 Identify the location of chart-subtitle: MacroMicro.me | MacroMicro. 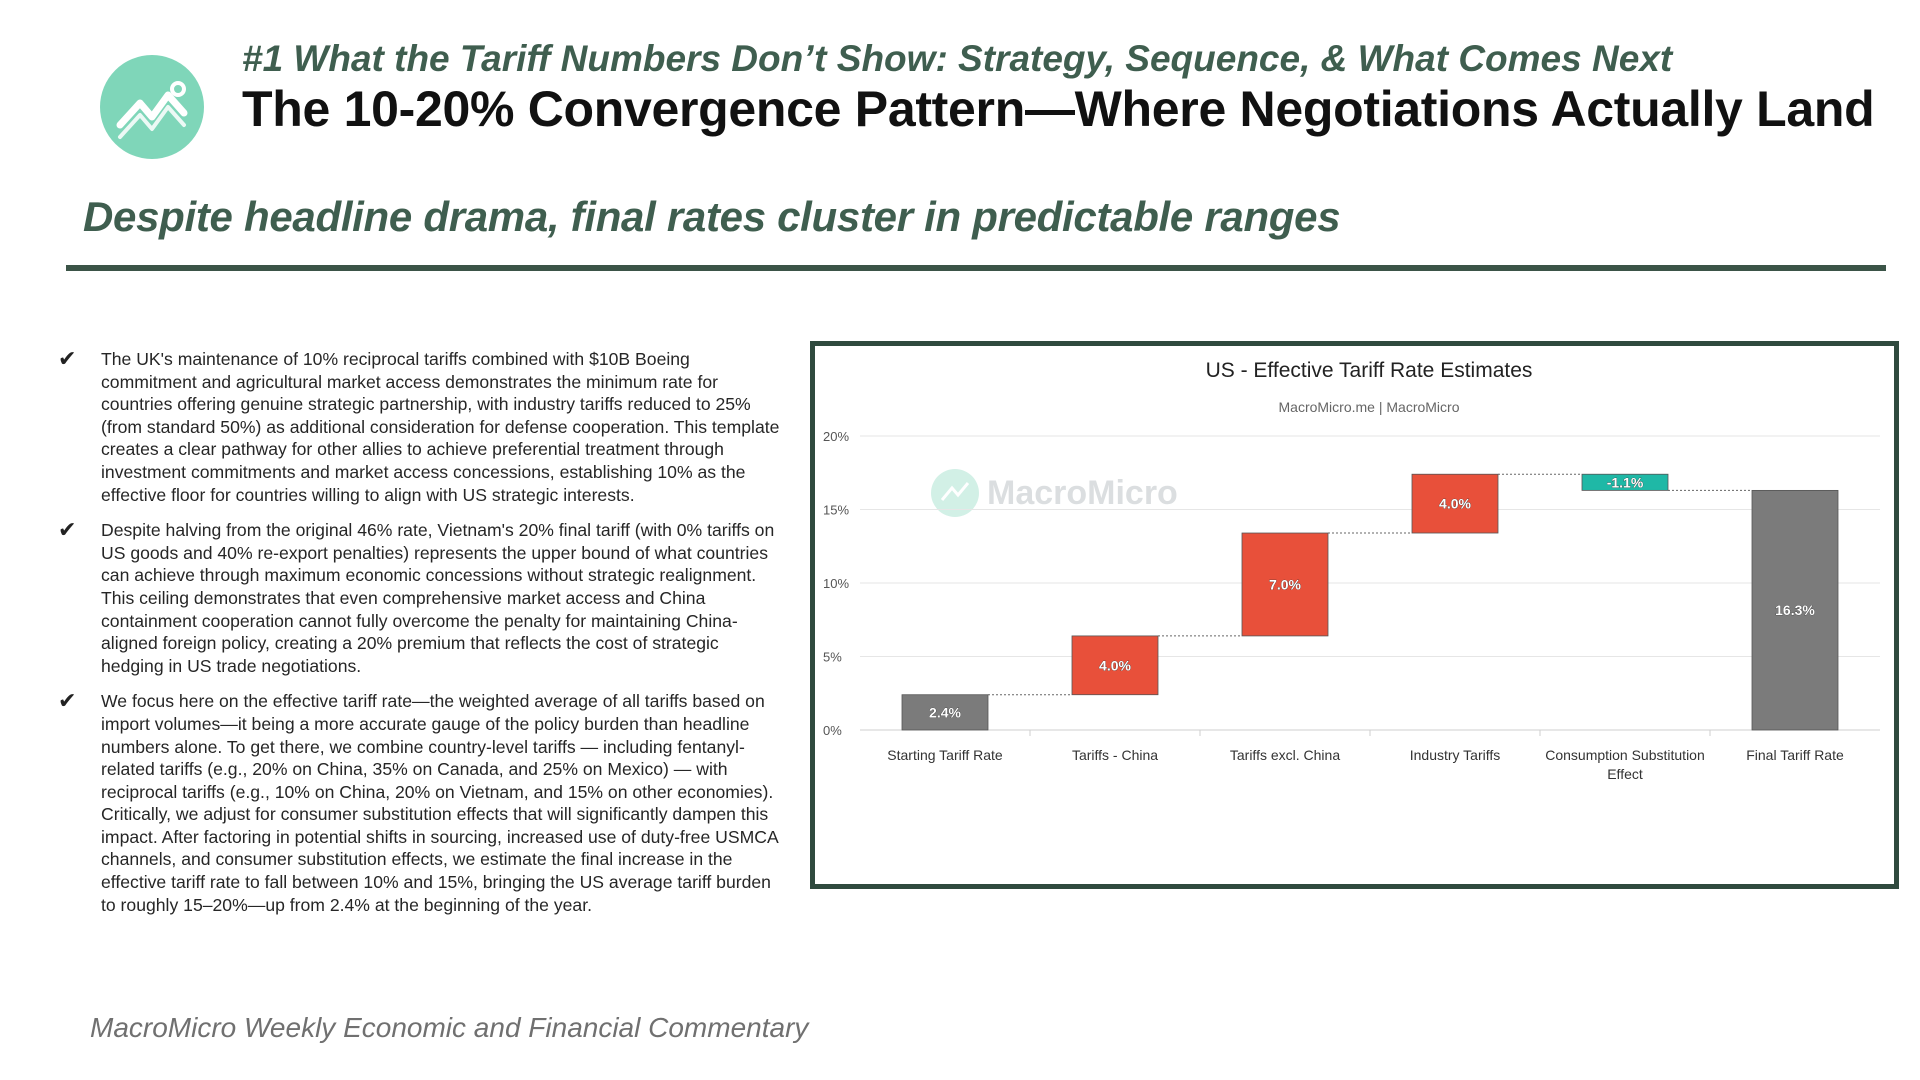
(1369, 407).